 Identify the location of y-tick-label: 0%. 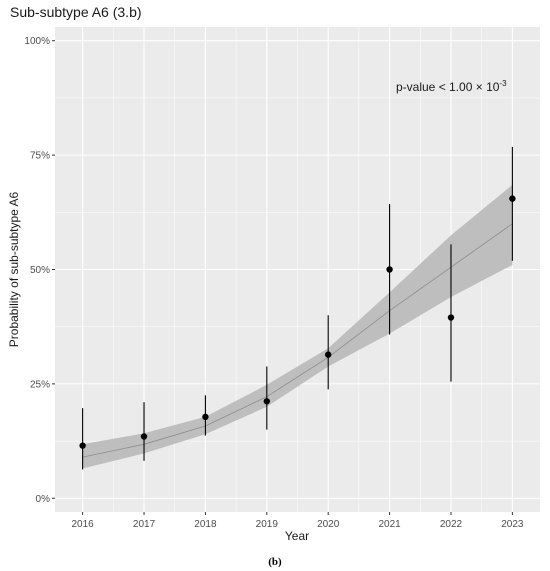
(43, 499).